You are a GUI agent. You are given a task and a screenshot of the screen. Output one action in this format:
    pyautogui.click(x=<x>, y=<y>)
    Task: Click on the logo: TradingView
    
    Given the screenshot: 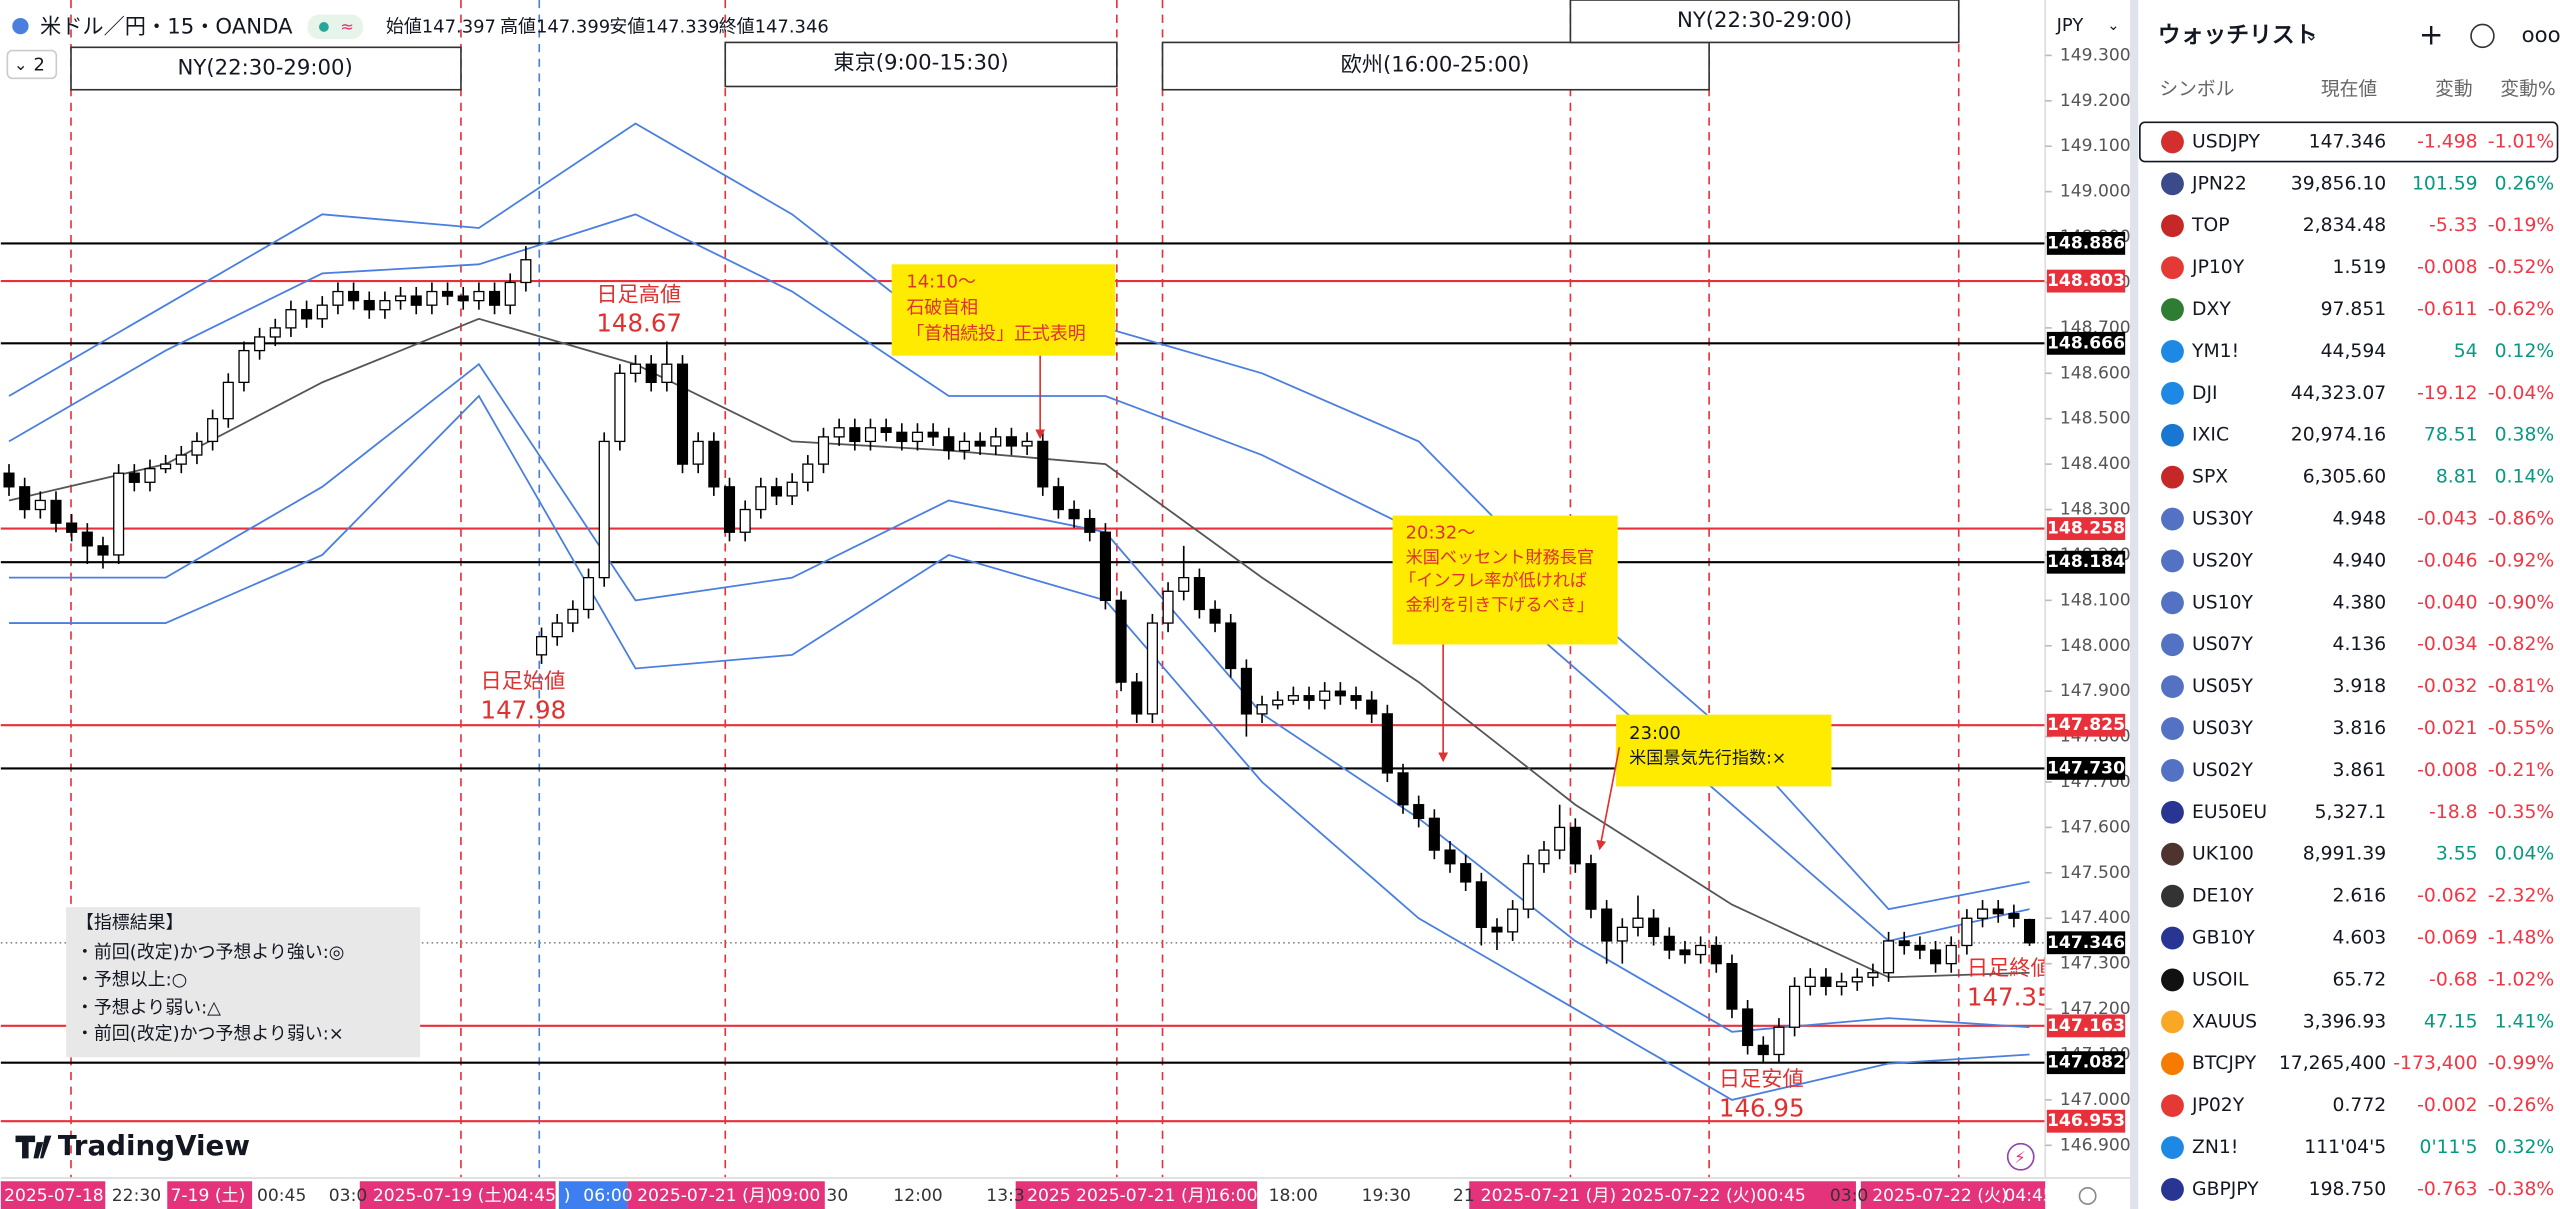 What is the action you would take?
    pyautogui.click(x=132, y=1145)
    